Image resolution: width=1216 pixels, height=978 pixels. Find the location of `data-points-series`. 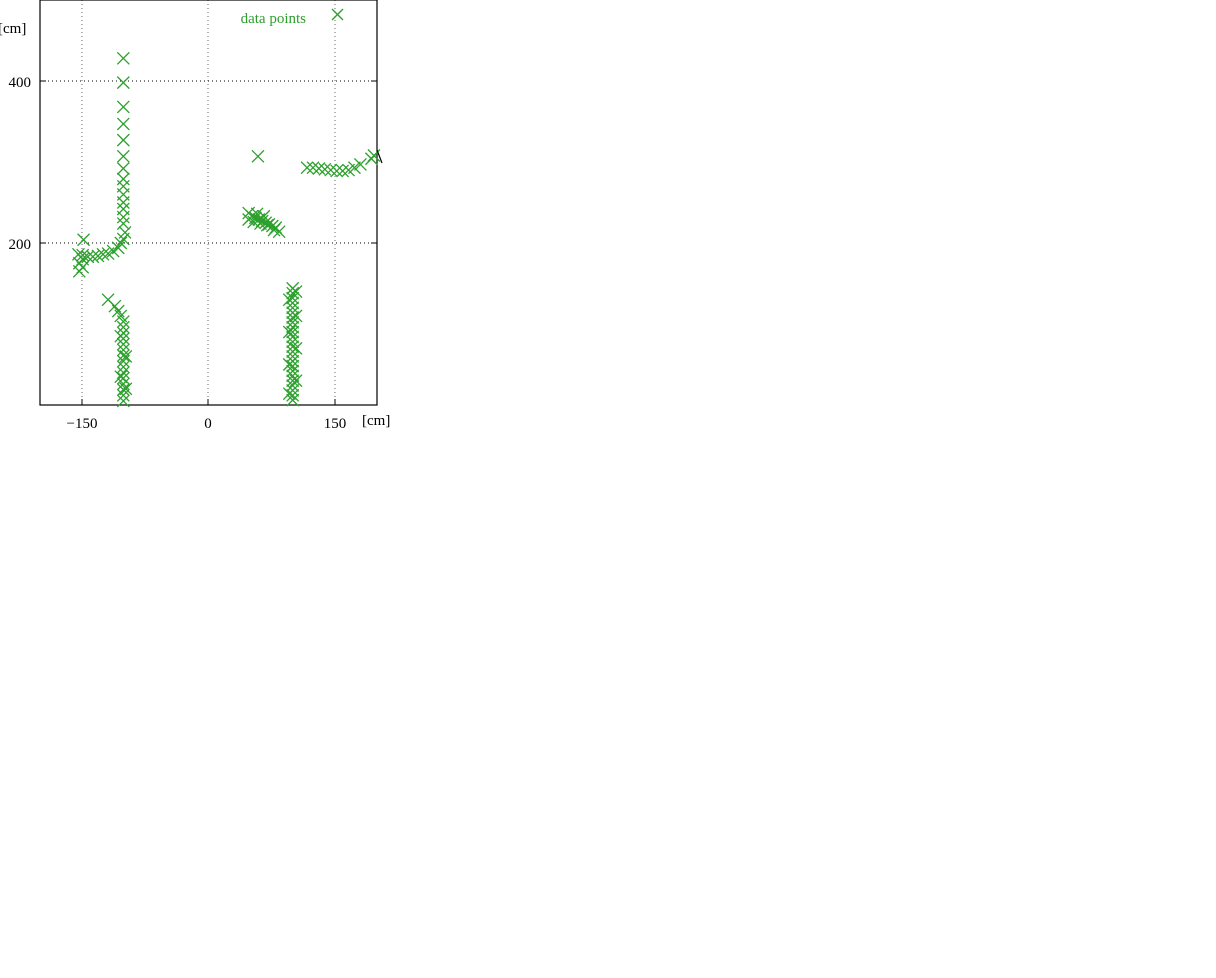

data-points-series is located at coordinates (226, 229).